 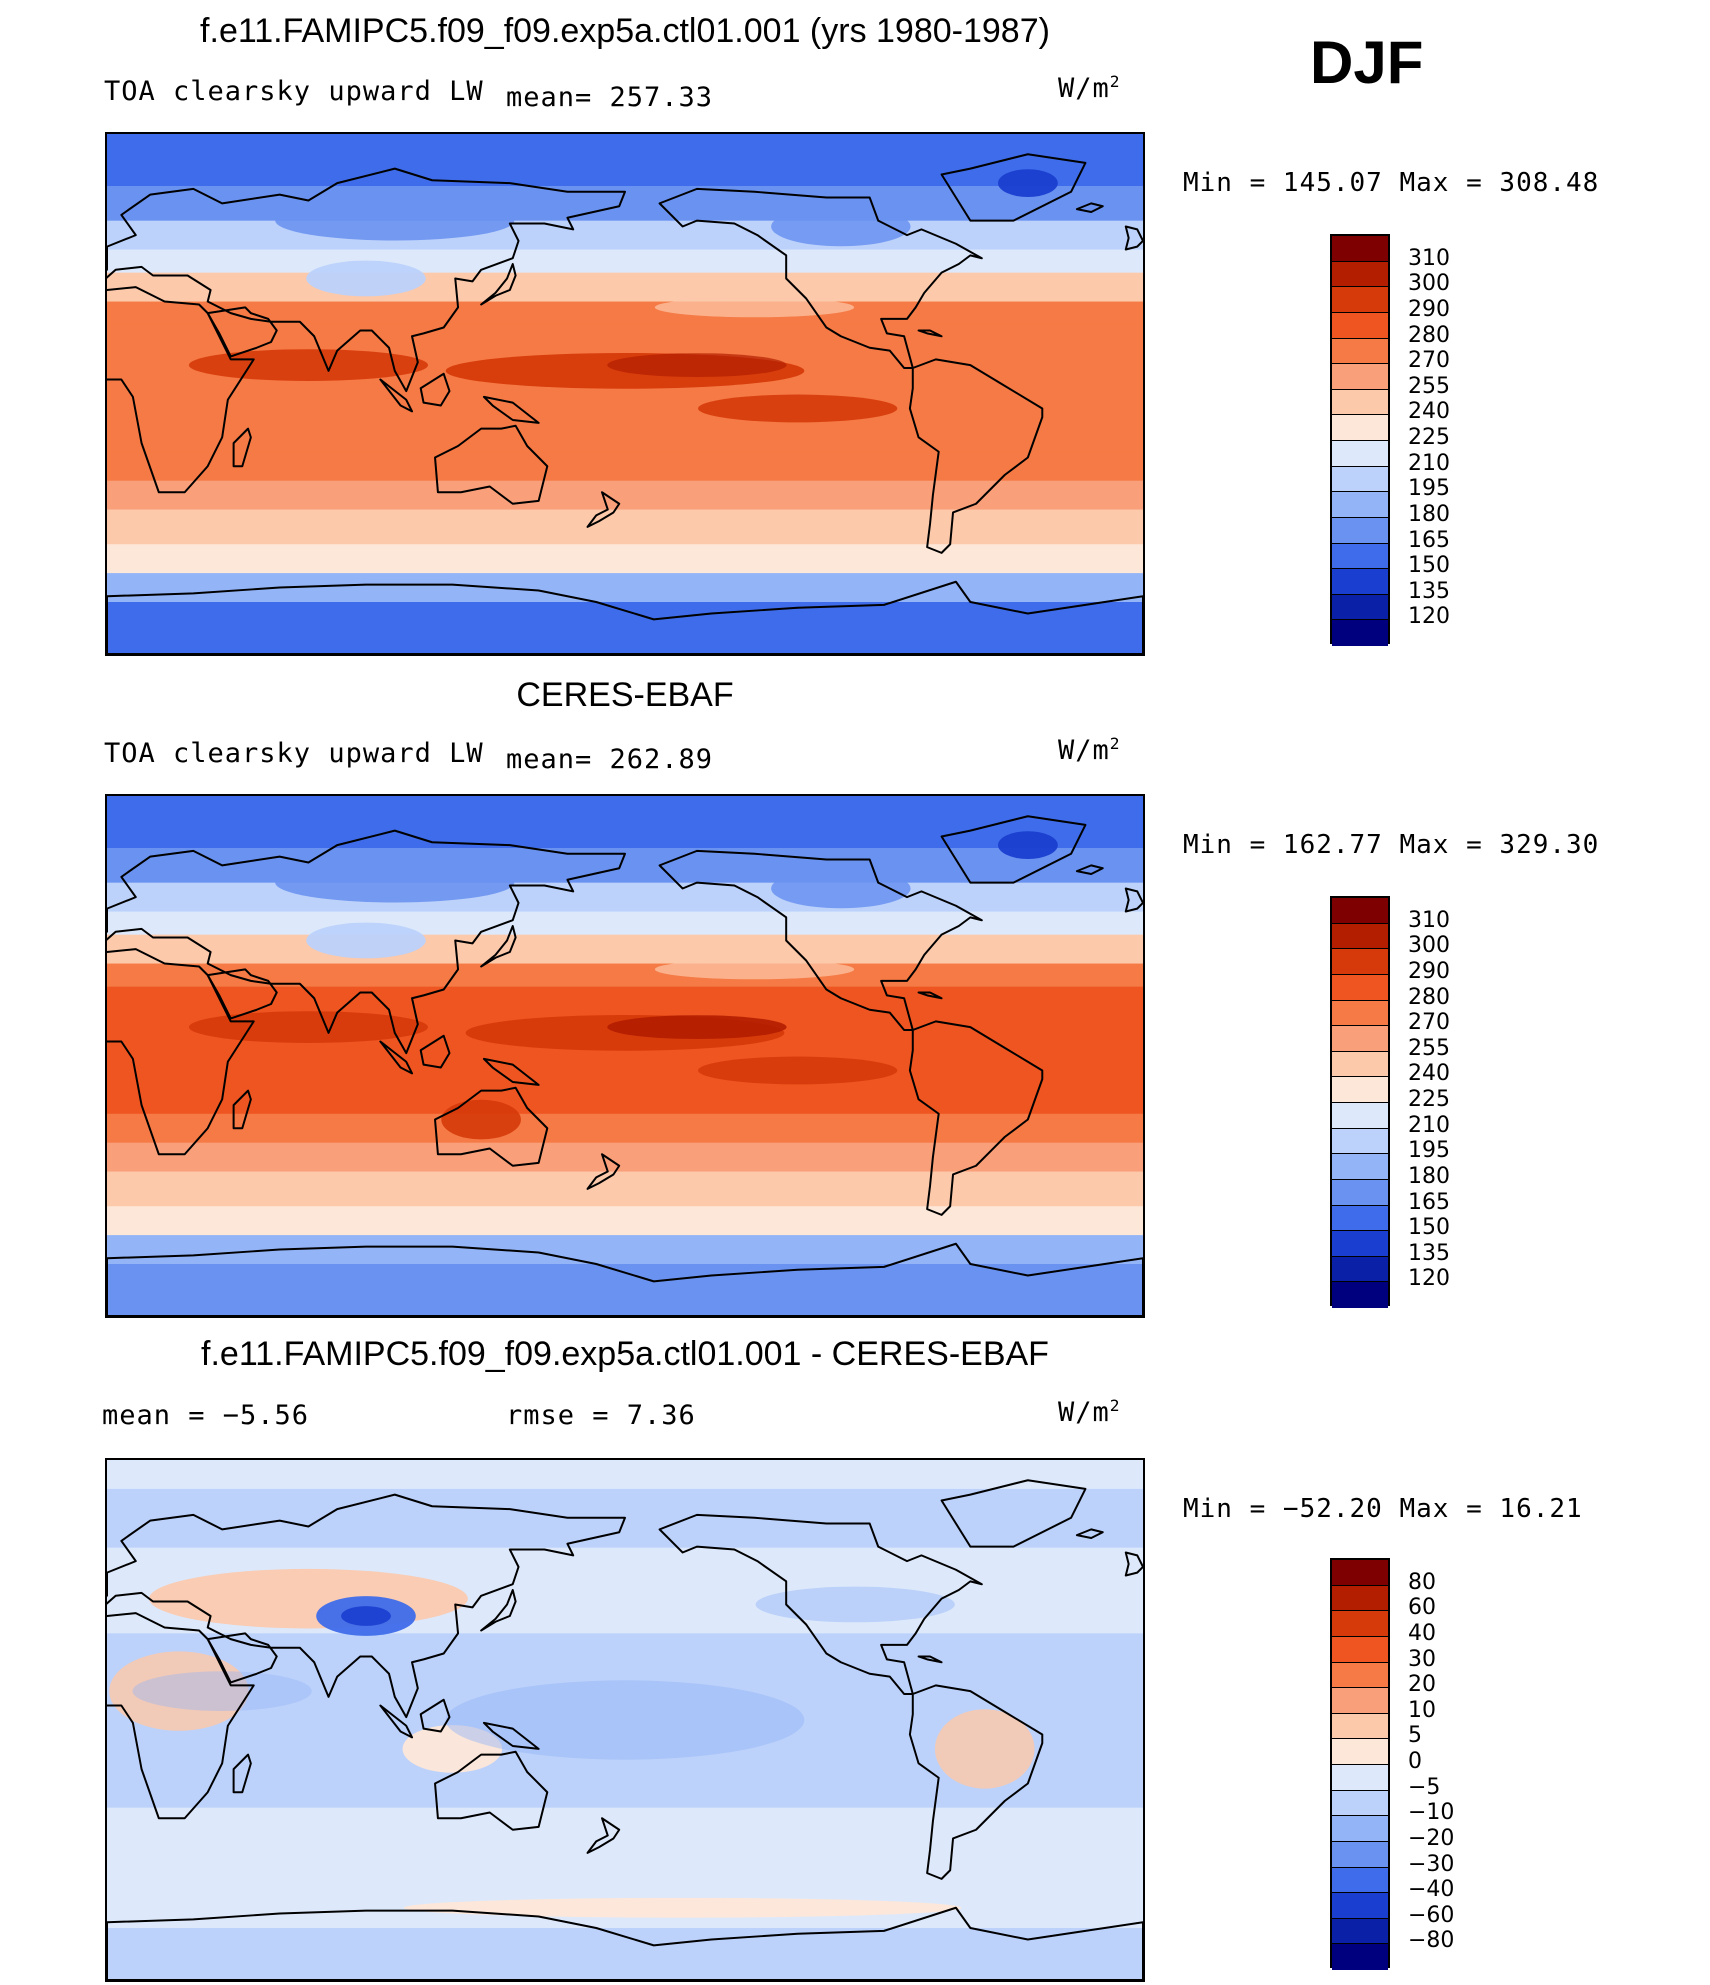 I want to click on panel3-units: W/m2, so click(x=1089, y=1412).